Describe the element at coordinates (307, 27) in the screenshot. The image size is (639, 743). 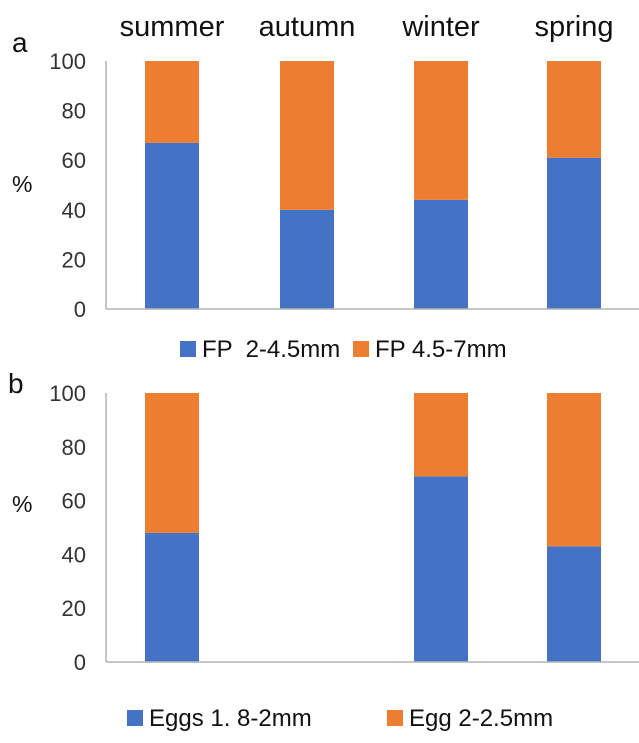
I see `season-label-autumn: autumn` at that location.